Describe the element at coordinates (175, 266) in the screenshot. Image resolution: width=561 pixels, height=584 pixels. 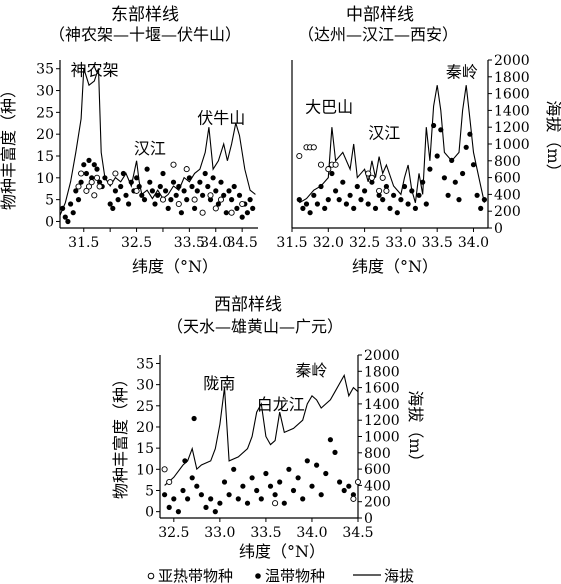
I see `panel-east-xlabel: 纬度（°N）` at that location.